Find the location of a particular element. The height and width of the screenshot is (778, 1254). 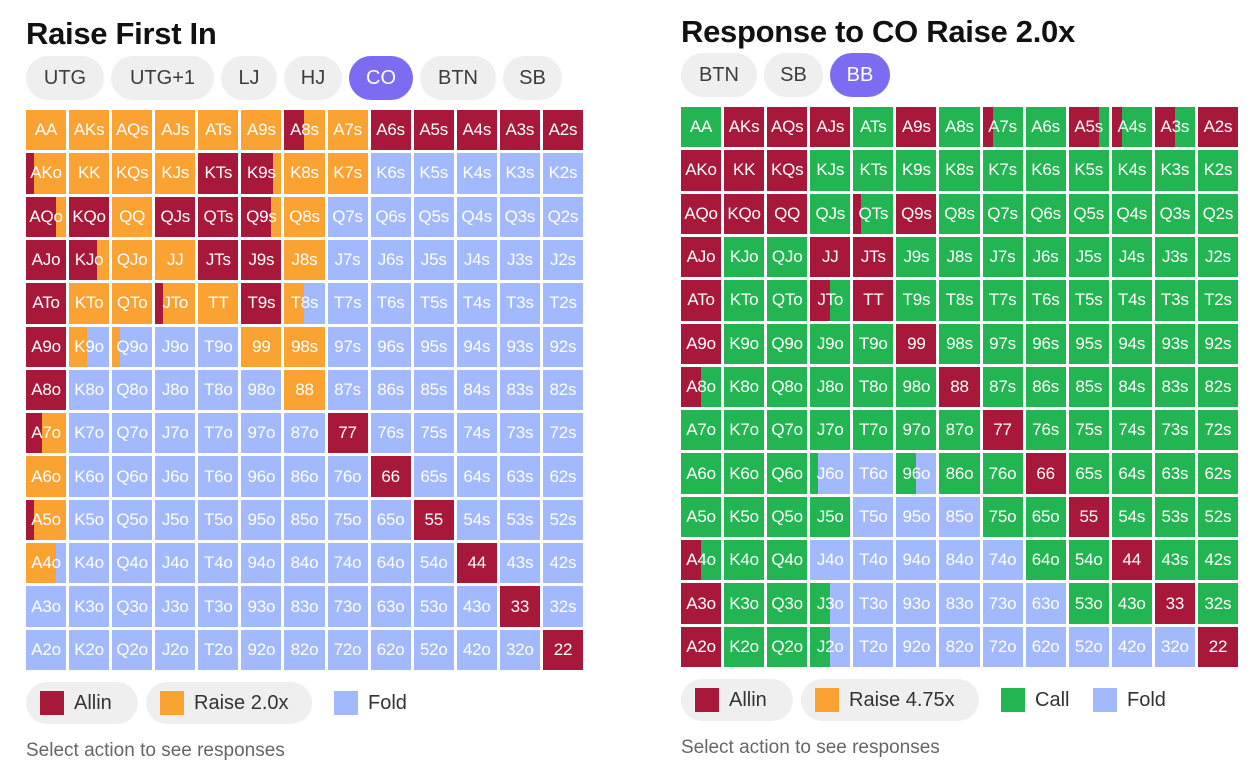

hand-cell-55: 55 is located at coordinates (433, 520).